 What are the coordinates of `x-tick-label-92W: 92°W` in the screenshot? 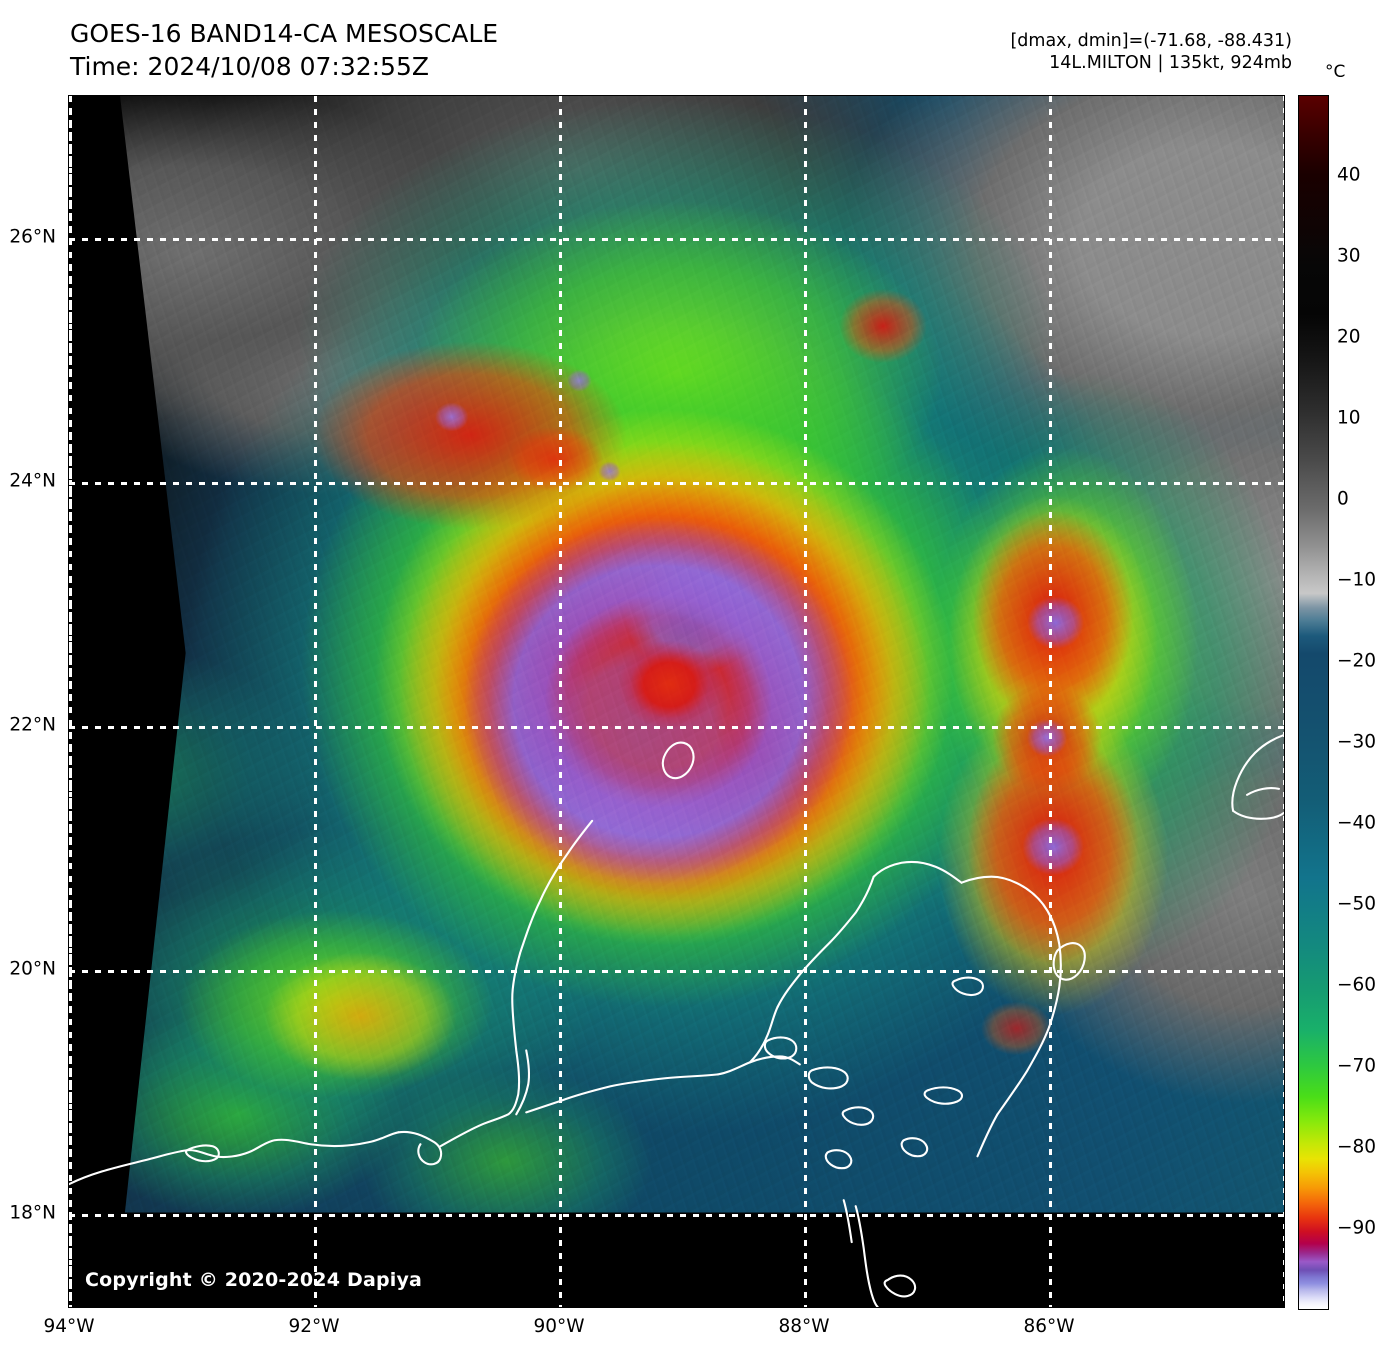 It's located at (314, 1326).